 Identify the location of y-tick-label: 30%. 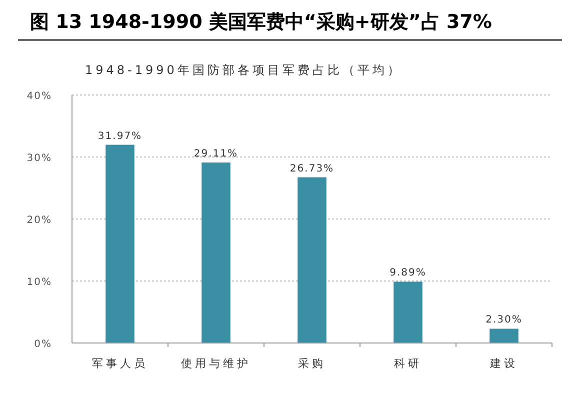
(39, 158).